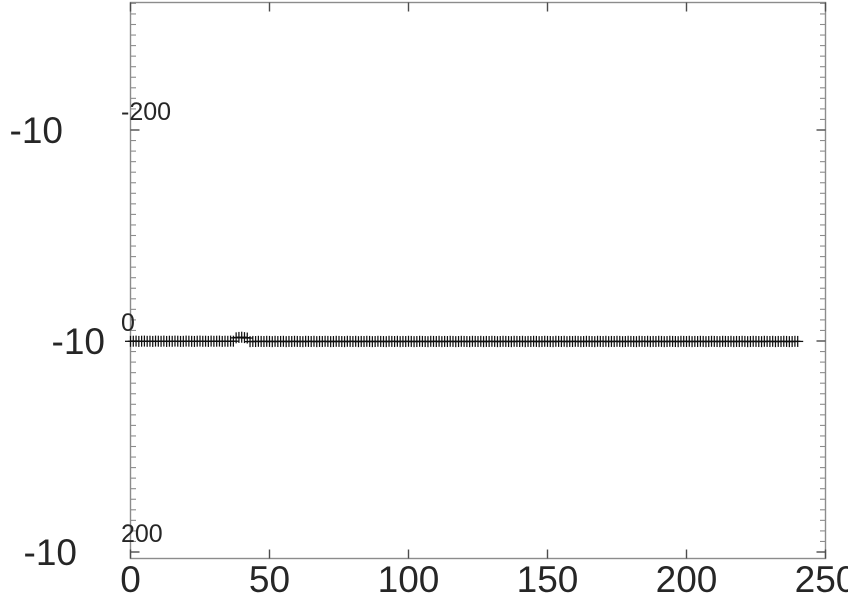 This screenshot has height=600, width=848. I want to click on x-tick-label: 200, so click(687, 579).